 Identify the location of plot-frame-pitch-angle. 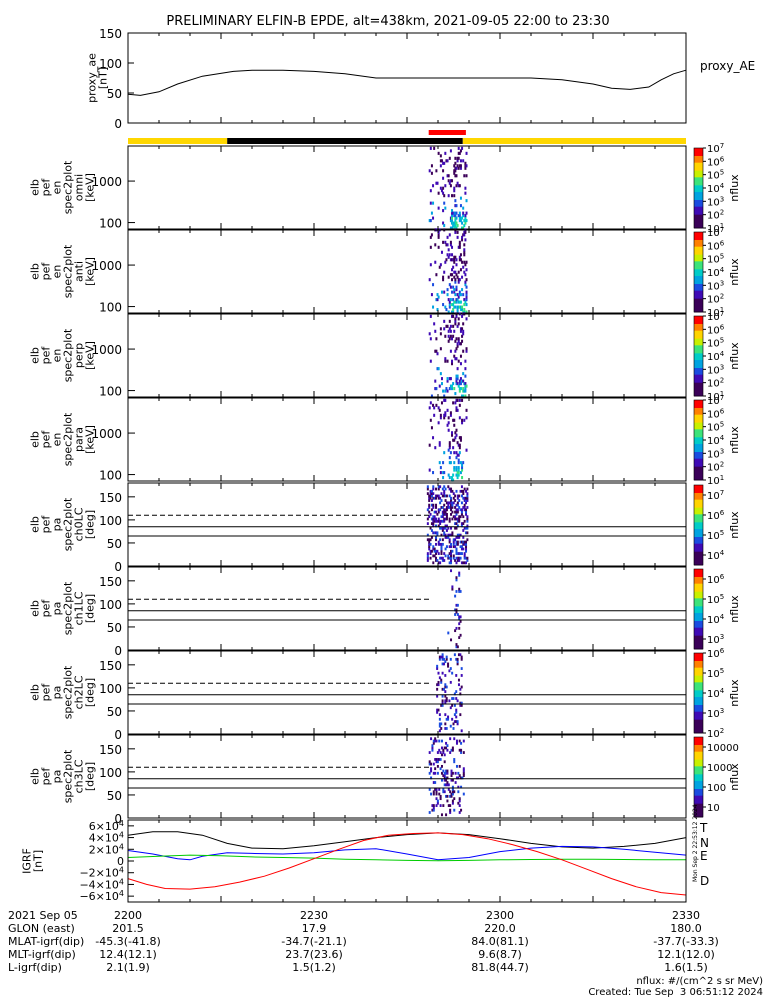
(407, 524).